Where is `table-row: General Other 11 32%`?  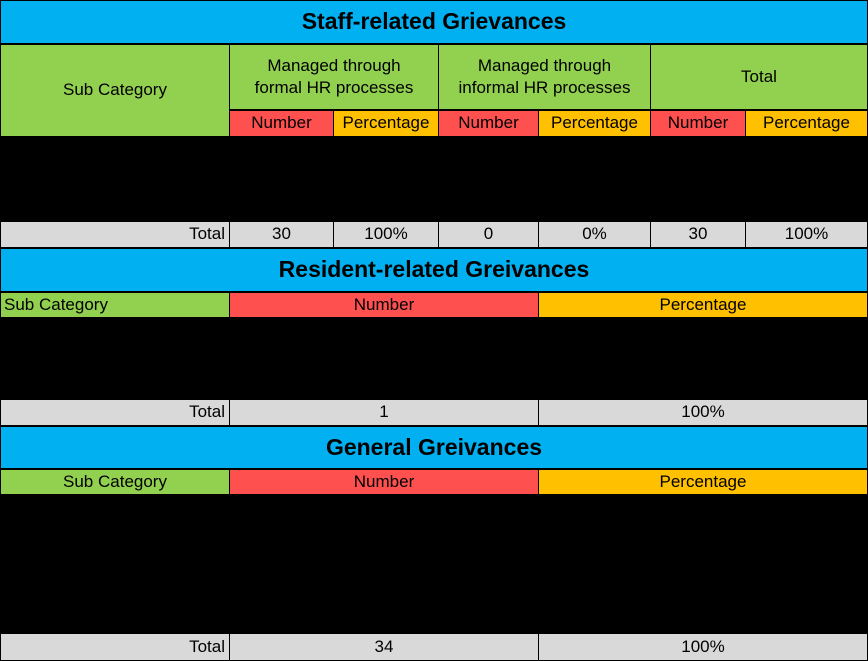
table-row: General Other 11 32% is located at coordinates (434, 564).